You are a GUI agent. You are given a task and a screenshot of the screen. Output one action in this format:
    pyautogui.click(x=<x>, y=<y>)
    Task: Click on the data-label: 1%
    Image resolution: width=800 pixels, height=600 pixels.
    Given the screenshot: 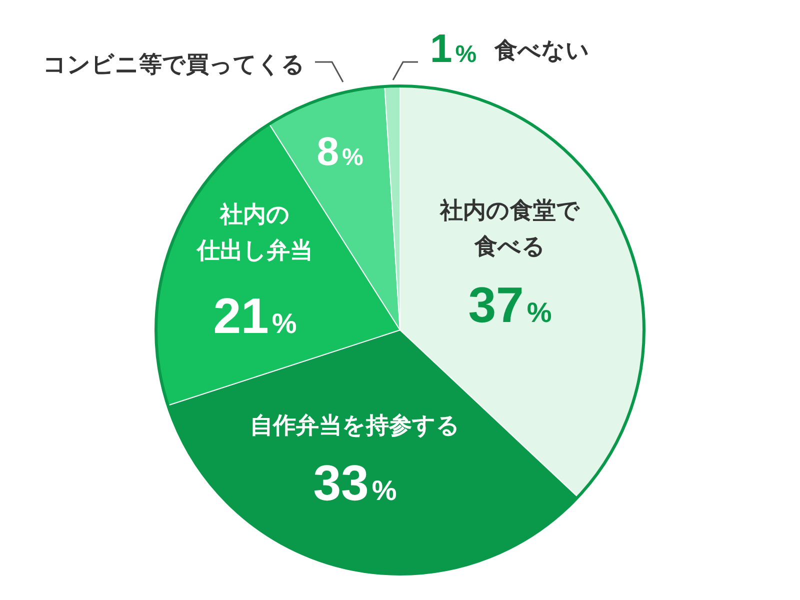 What is the action you would take?
    pyautogui.click(x=453, y=49)
    